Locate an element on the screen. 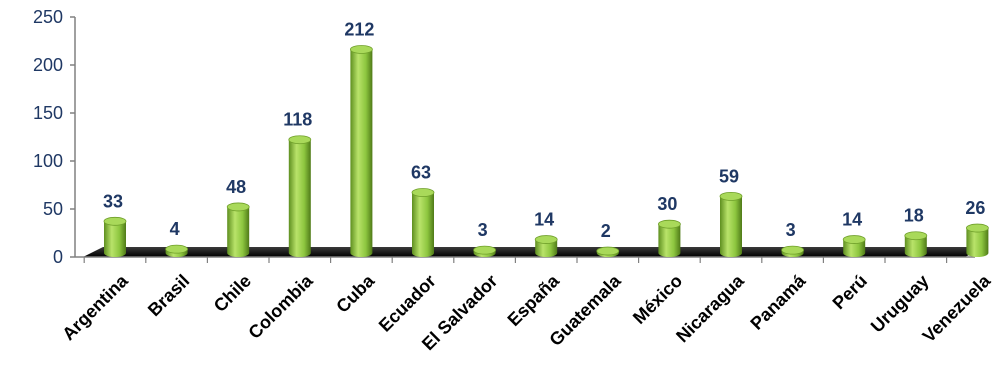 Image resolution: width=1003 pixels, height=378 pixels. x-tick-label: Brasil is located at coordinates (169, 296).